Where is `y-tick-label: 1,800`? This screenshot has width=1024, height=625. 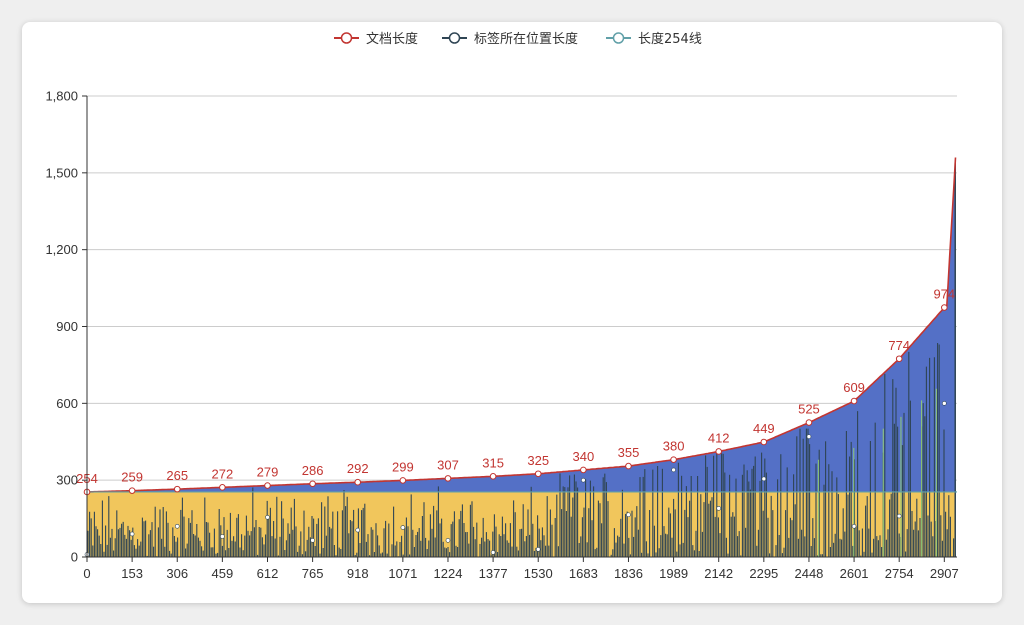
y-tick-label: 1,800 is located at coordinates (61, 96).